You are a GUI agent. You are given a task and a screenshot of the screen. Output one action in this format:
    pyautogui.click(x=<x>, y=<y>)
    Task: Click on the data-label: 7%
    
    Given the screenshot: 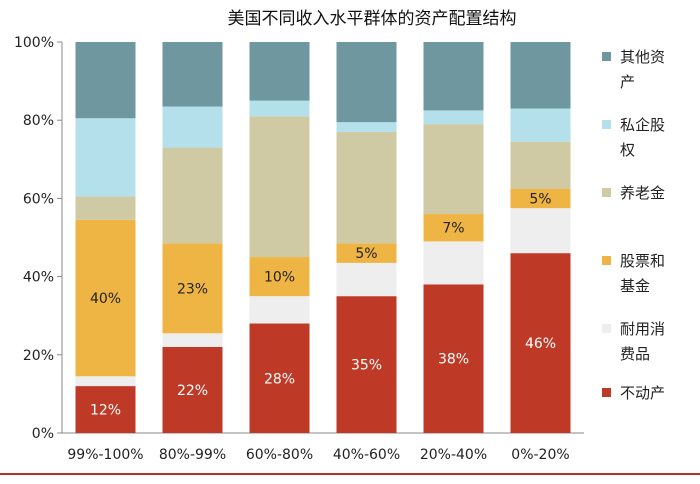 What is the action you would take?
    pyautogui.click(x=453, y=229)
    